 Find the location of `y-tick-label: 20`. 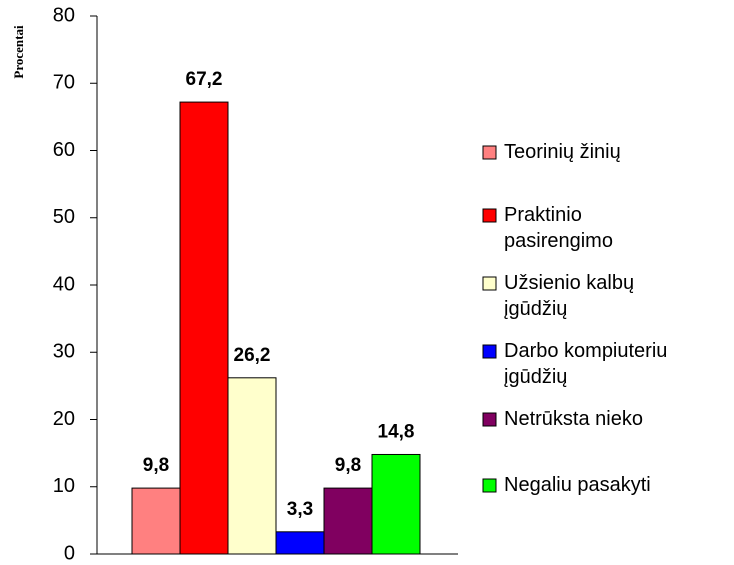

y-tick-label: 20 is located at coordinates (64, 419).